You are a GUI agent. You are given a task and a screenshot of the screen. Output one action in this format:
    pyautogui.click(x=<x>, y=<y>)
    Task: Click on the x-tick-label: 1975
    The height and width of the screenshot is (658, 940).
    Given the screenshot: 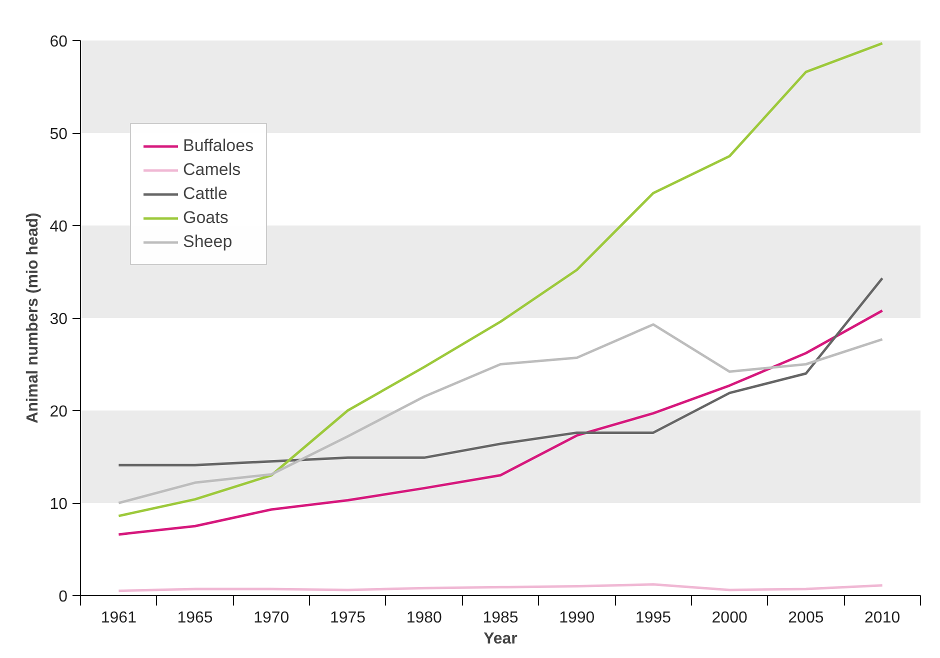 What is the action you would take?
    pyautogui.click(x=348, y=618)
    